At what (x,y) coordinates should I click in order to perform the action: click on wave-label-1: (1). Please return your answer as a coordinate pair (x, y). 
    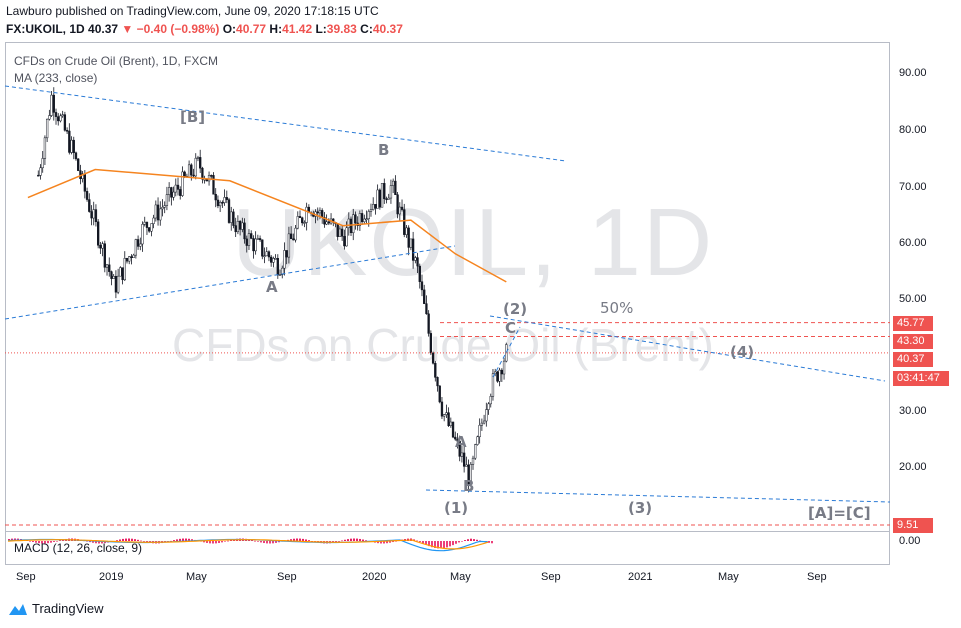
    Looking at the image, I should click on (456, 508).